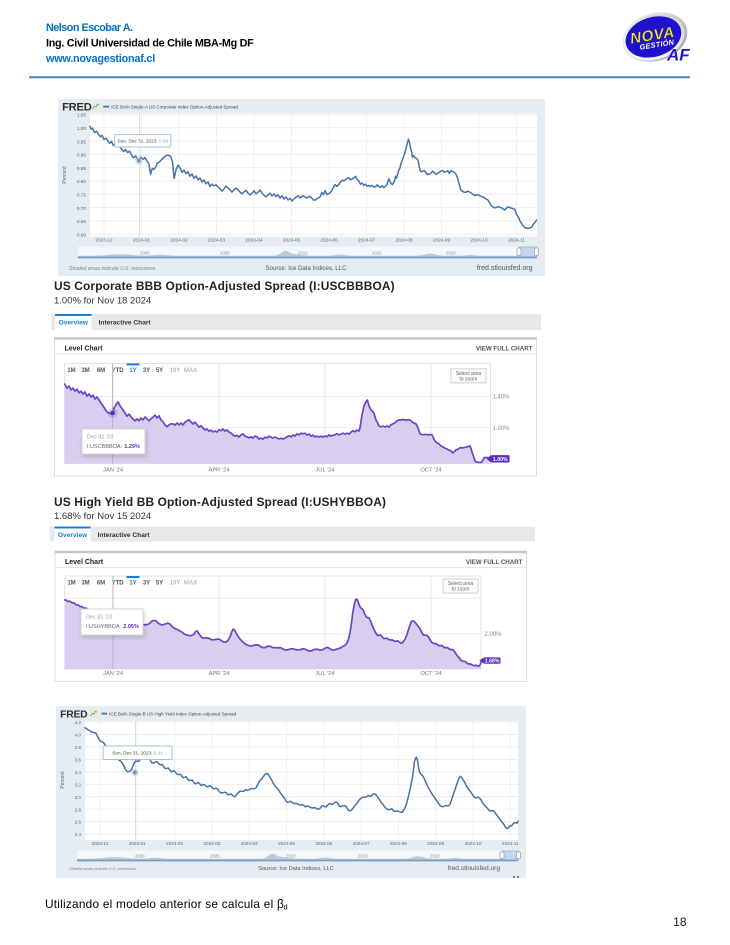  What do you see at coordinates (82, 234) in the screenshot?
I see `svg-text: 0.60` at bounding box center [82, 234].